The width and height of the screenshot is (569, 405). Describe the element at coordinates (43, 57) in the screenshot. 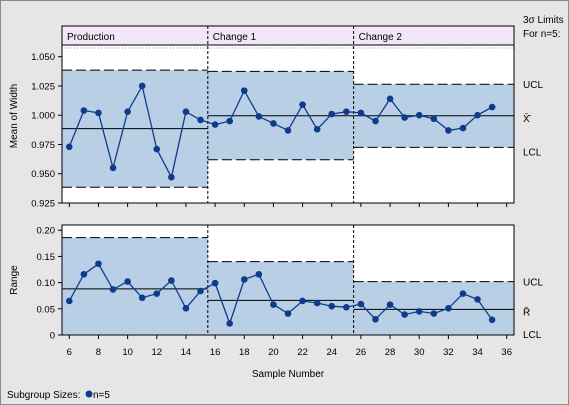

I see `xbar-y-tick-label: 1.050` at that location.